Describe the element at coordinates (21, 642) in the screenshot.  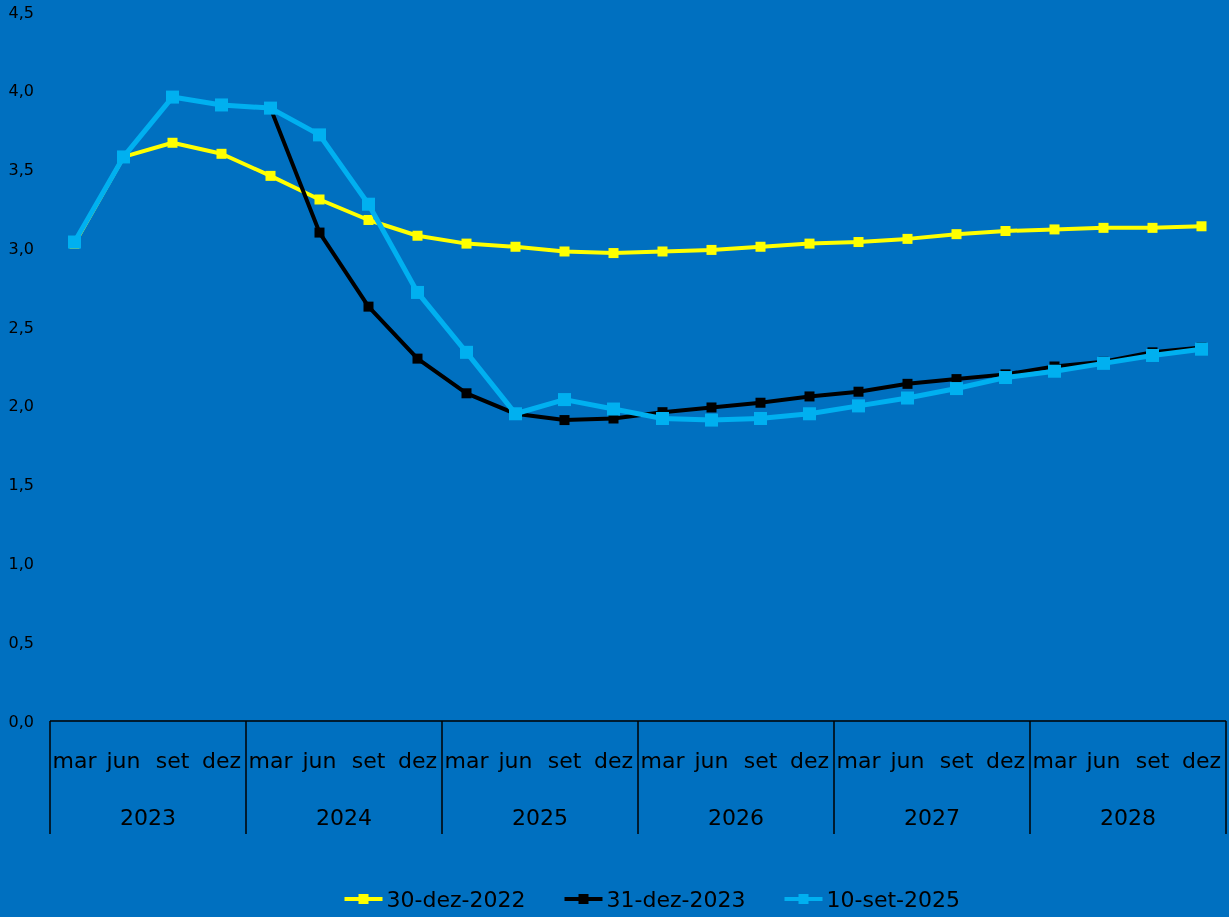
I see `y-tick-label: 0,5` at that location.